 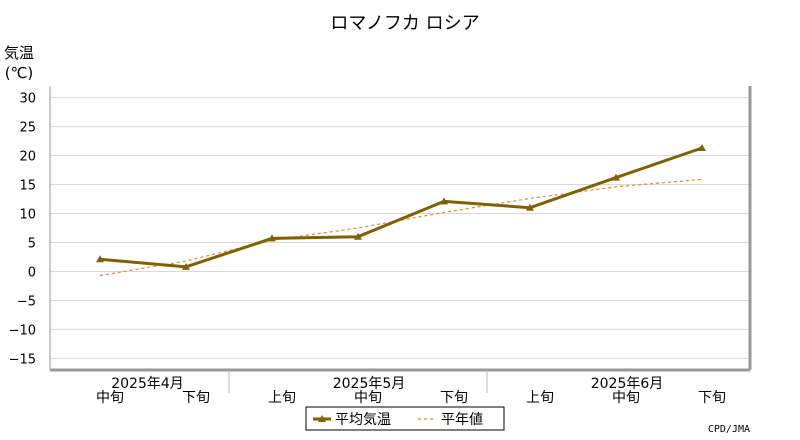 What do you see at coordinates (26, 301) in the screenshot?
I see `y-tick-label: −5` at bounding box center [26, 301].